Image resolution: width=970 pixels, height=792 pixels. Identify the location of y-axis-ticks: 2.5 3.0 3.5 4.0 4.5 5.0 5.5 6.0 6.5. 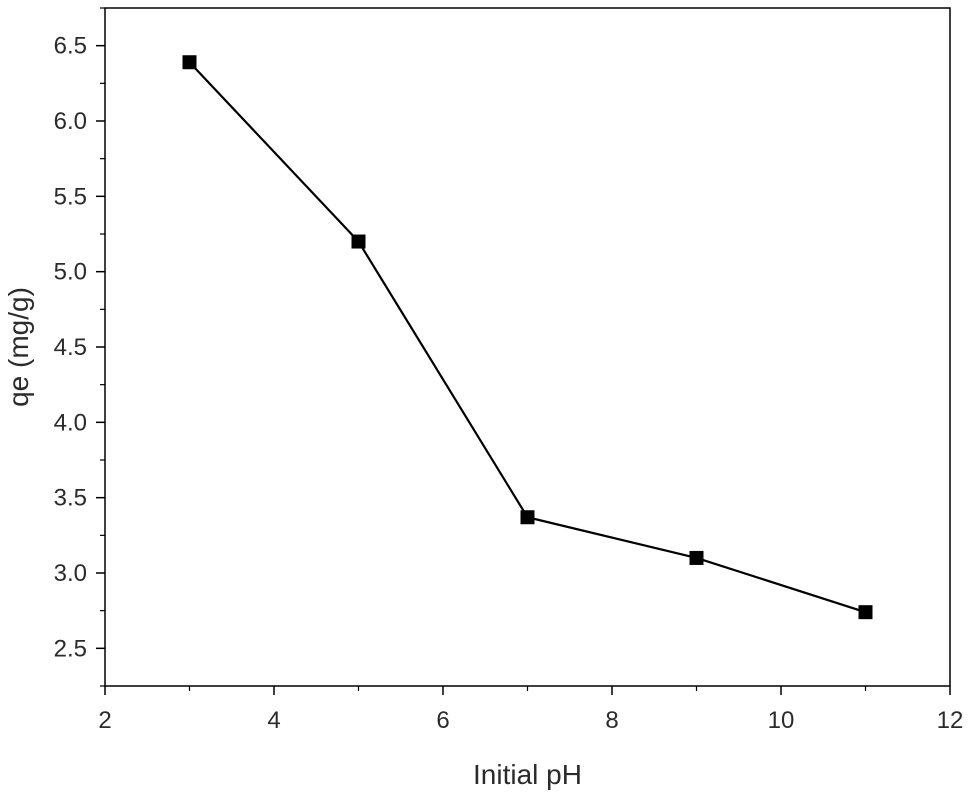
(79, 347).